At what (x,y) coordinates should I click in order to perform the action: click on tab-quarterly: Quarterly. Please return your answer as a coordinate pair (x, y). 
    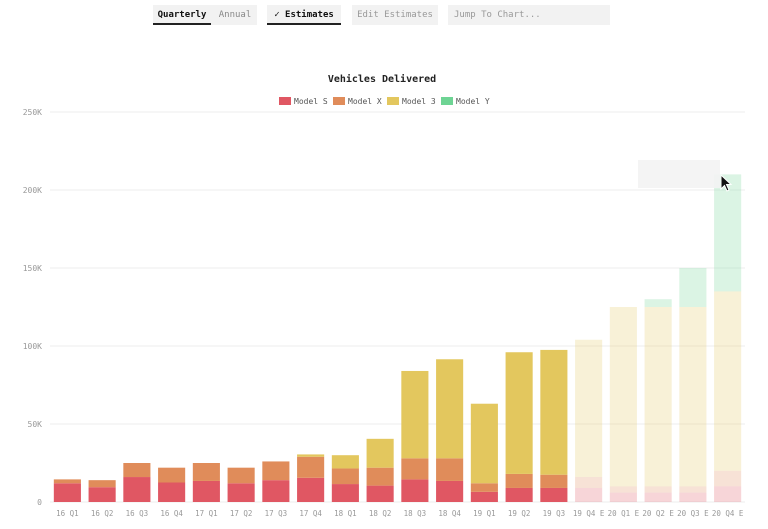
    Looking at the image, I should click on (182, 15).